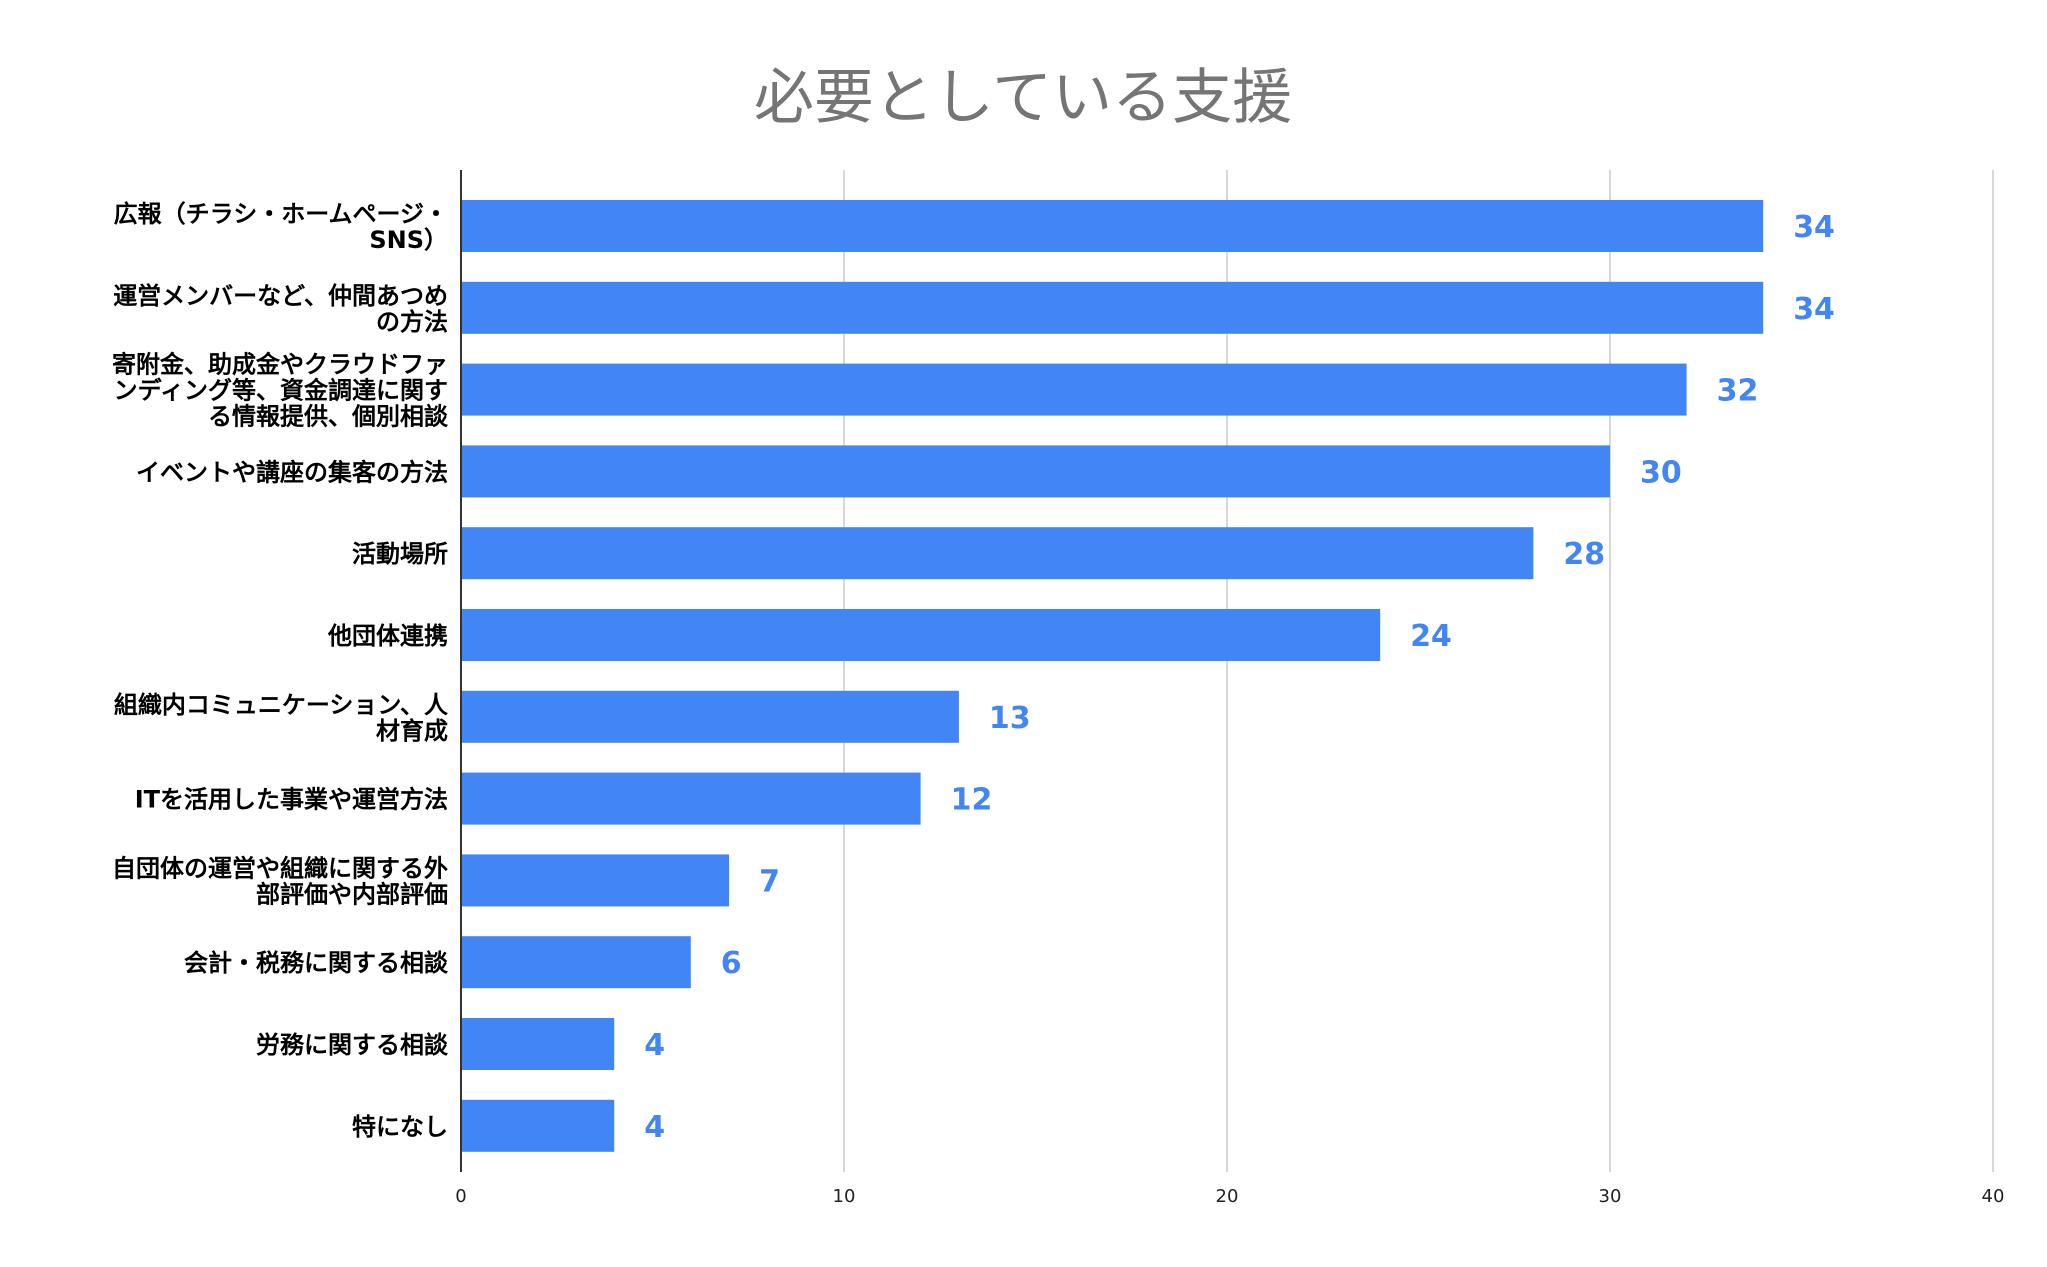 The height and width of the screenshot is (1267, 2047). Describe the element at coordinates (654, 1127) in the screenshot. I see `data-label-11: 4` at that location.